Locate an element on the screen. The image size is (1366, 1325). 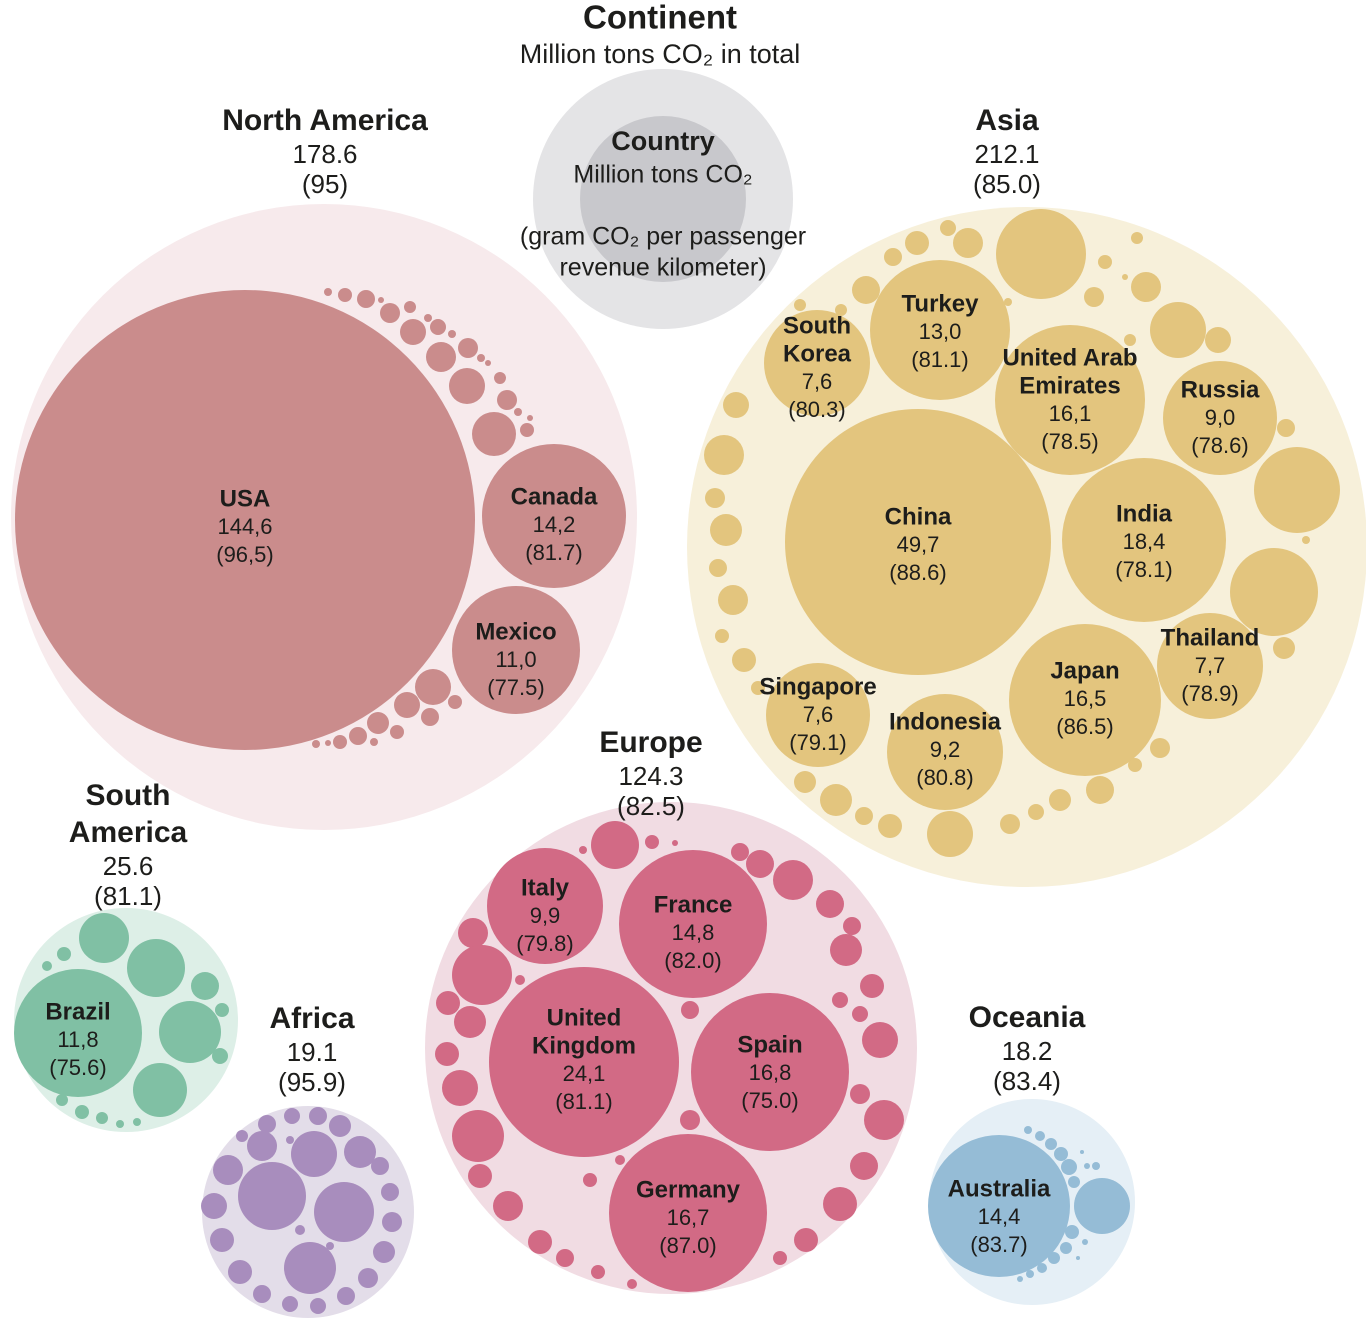
country-bubble-canada is located at coordinates (554, 516).